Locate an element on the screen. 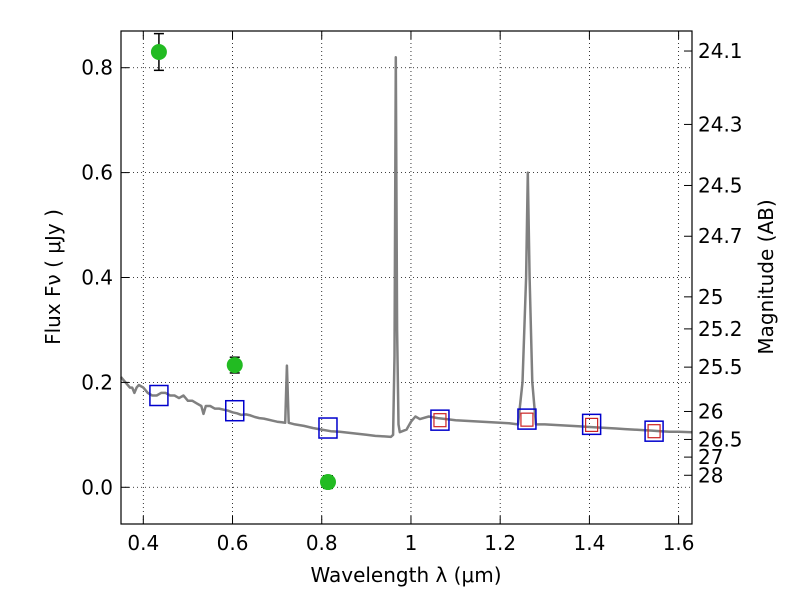 The width and height of the screenshot is (800, 600). mag-tick-label: 27 is located at coordinates (710, 457).